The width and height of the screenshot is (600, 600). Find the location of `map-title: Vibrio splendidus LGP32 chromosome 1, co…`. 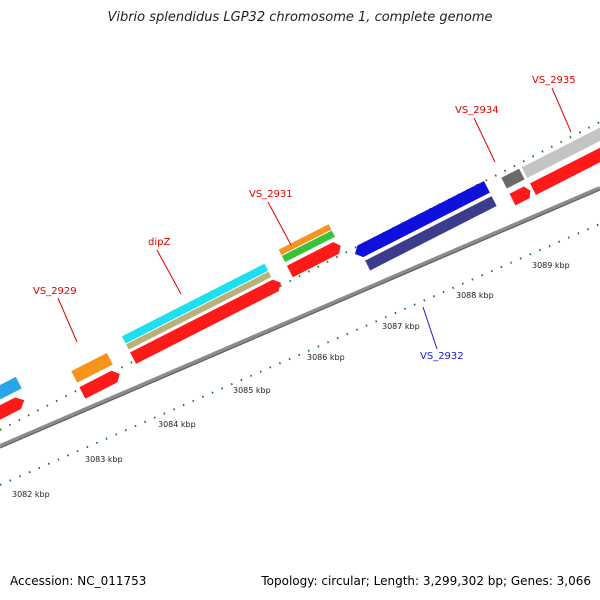

map-title: Vibrio splendidus LGP32 chromosome 1, co… is located at coordinates (300, 17).